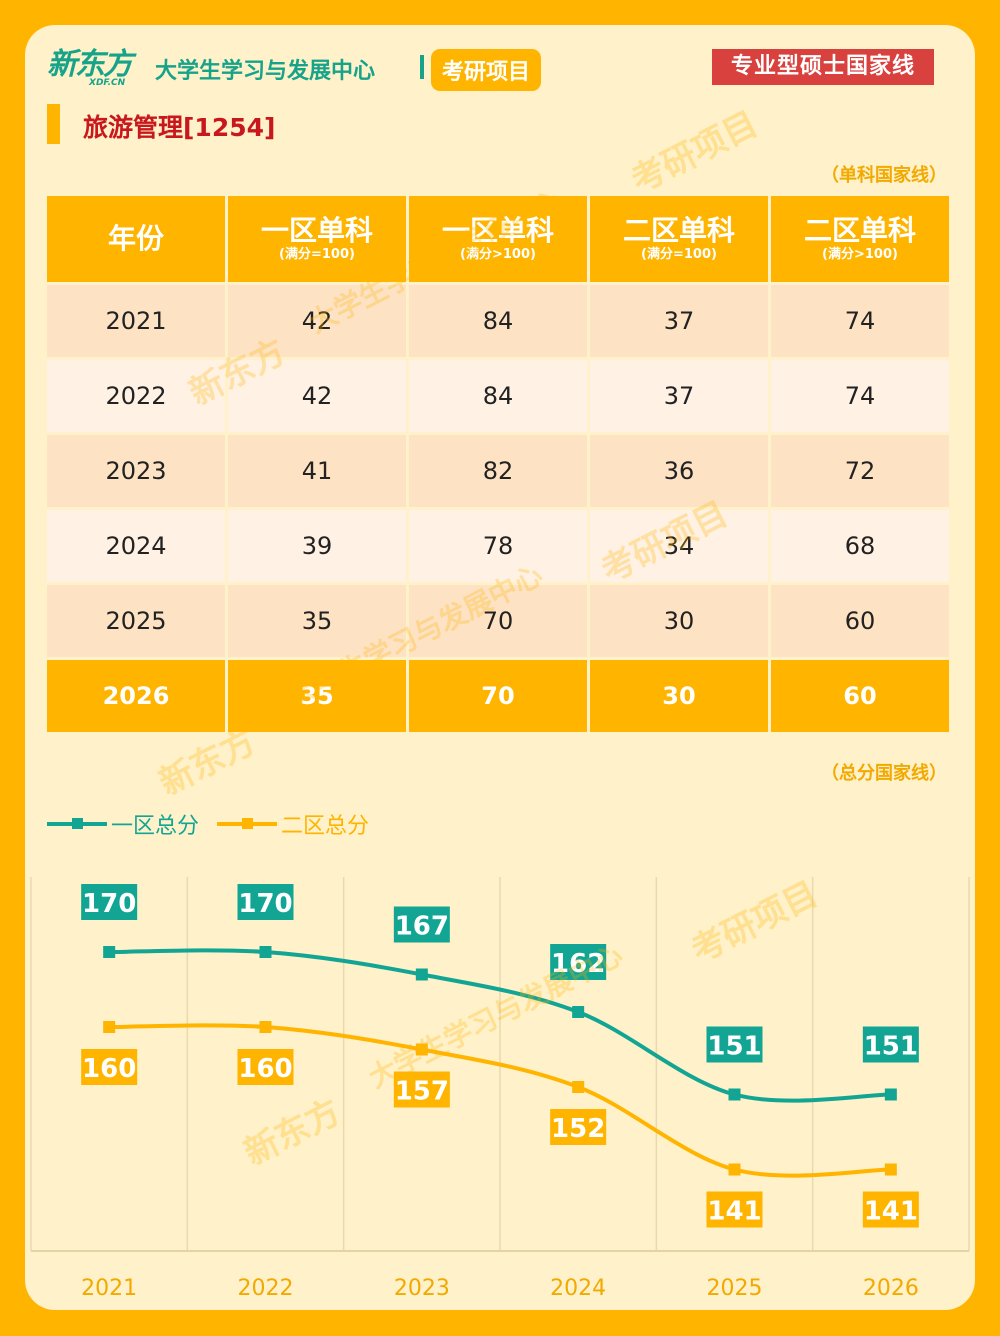 This screenshot has width=1000, height=1336. Describe the element at coordinates (109, 1288) in the screenshot. I see `x-tick-label: 2021` at that location.